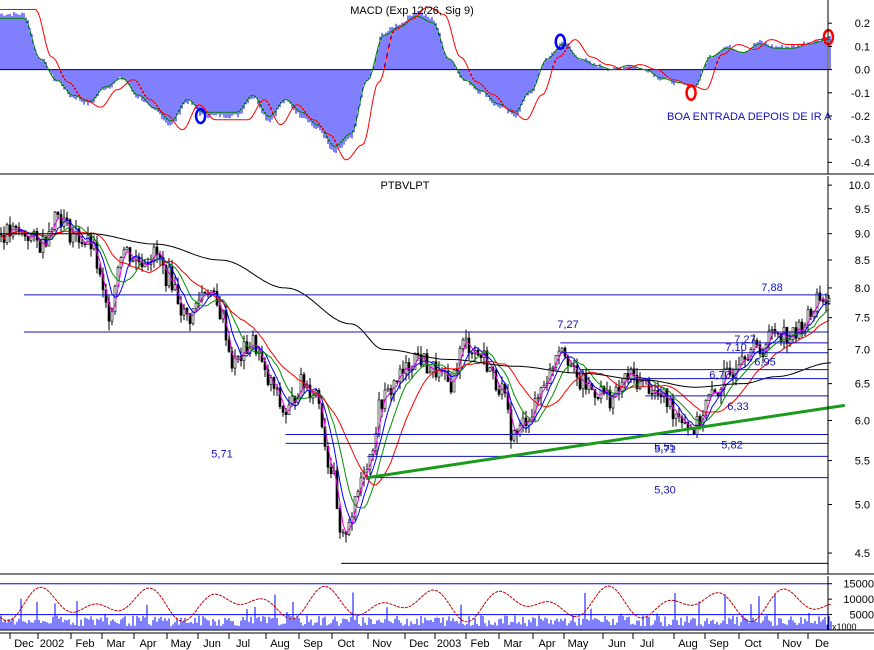 This screenshot has height=650, width=874. Describe the element at coordinates (752, 644) in the screenshot. I see `x-tick-label: Oct` at that location.